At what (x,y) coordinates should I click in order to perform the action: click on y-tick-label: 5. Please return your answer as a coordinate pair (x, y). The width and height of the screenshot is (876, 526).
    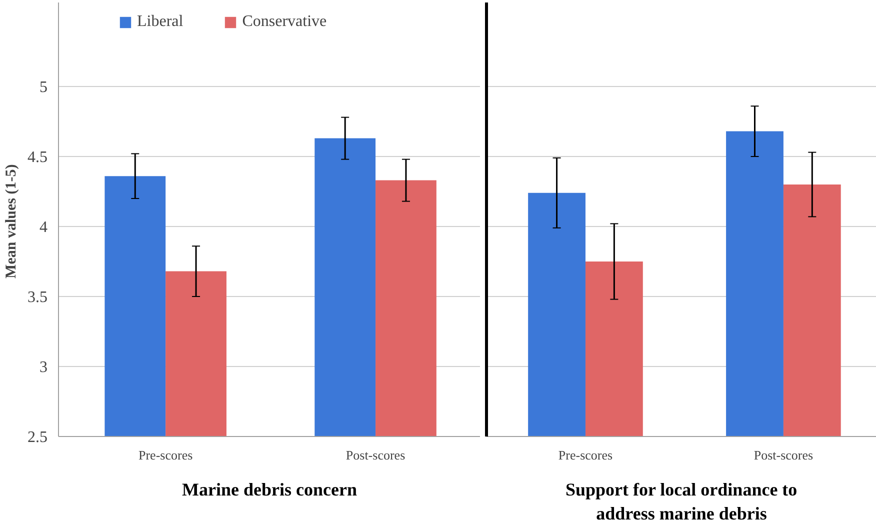
    Looking at the image, I should click on (44, 87).